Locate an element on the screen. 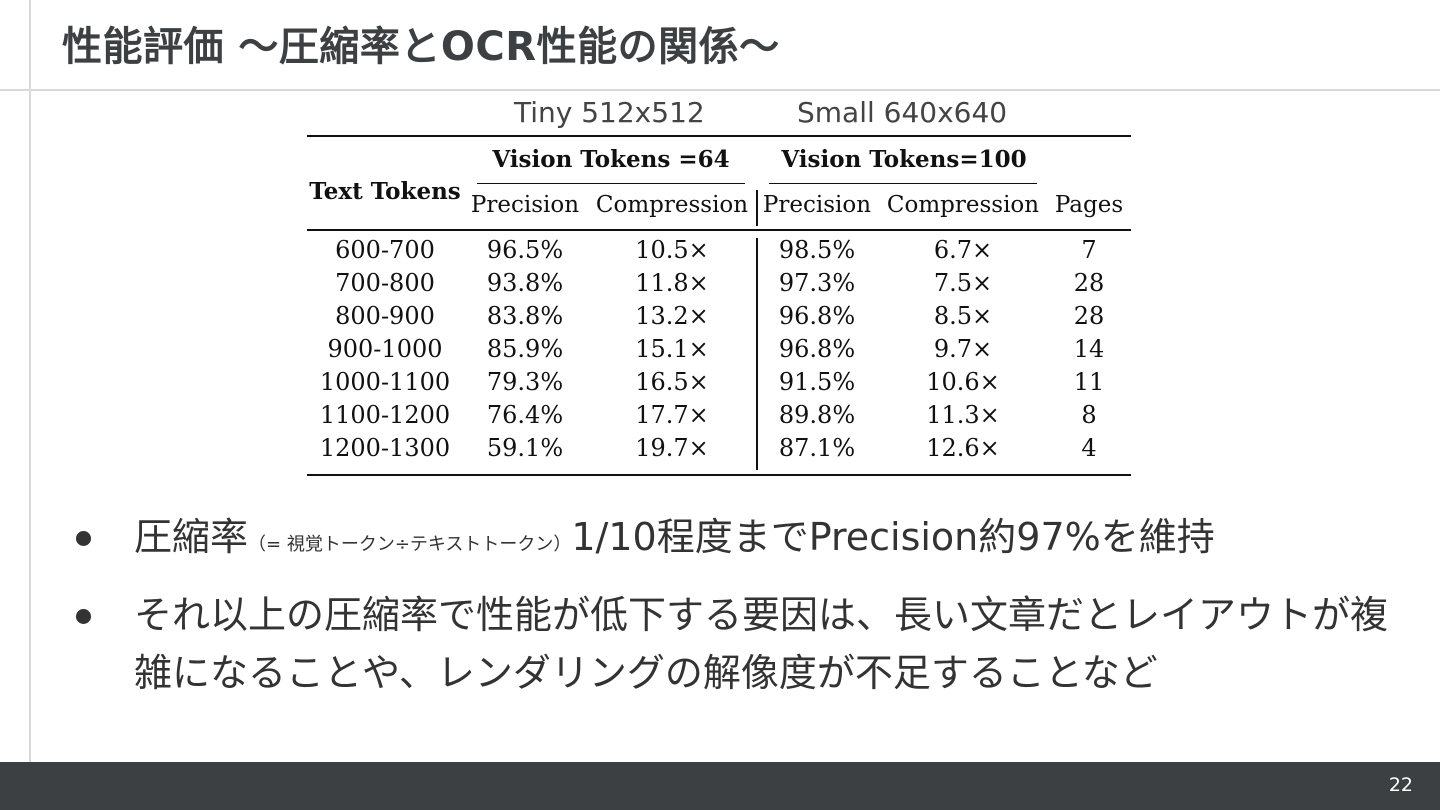  col-header-precision-1: Precision is located at coordinates (525, 205).